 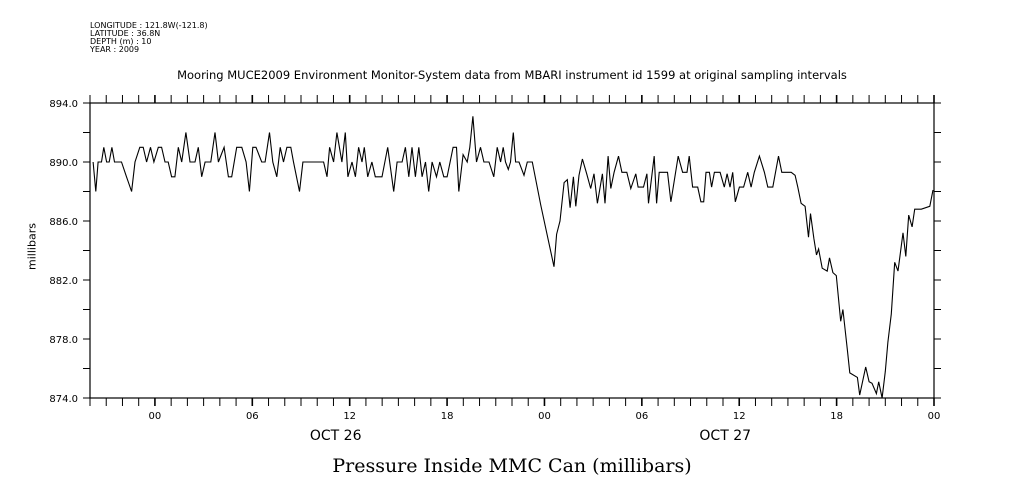 I want to click on y-tick-label: 874.0, so click(x=63, y=399).